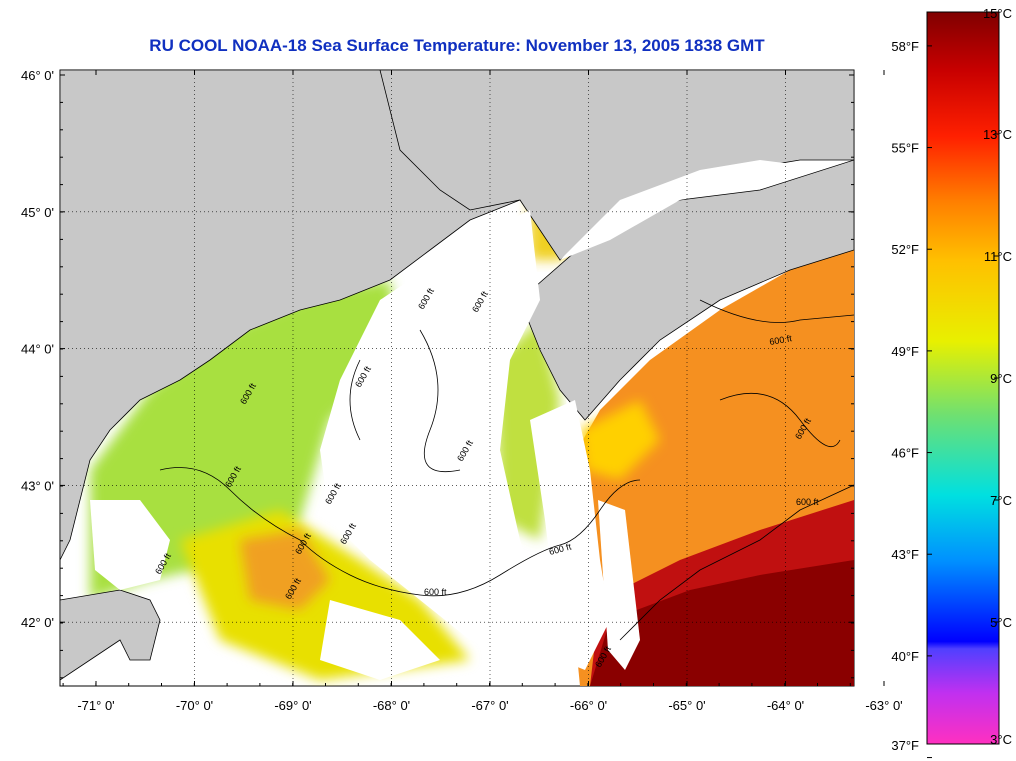 Image resolution: width=1016 pixels, height=761 pixels. What do you see at coordinates (37, 75) in the screenshot?
I see `y-tick-label: 46° 0'` at bounding box center [37, 75].